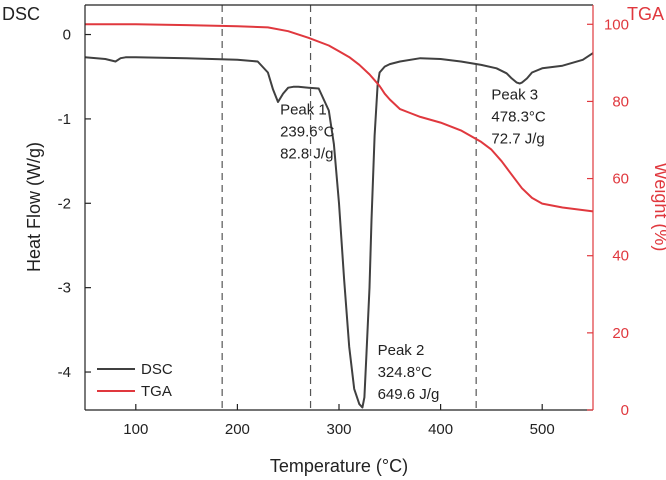 The height and width of the screenshot is (480, 666). I want to click on x-tick-label: 300, so click(338, 429).